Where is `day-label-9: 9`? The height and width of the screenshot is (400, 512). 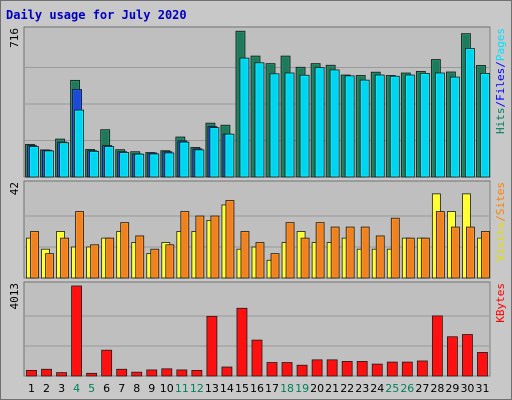 day-label-9: 9 is located at coordinates (151, 388).